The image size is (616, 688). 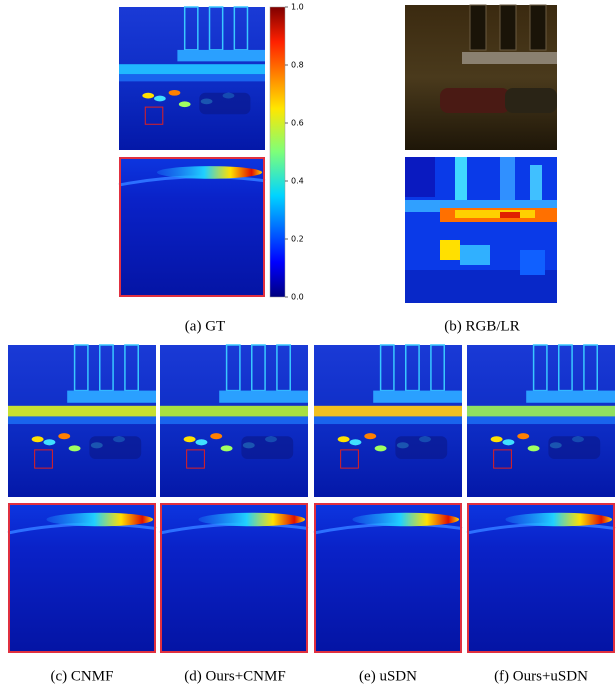 What do you see at coordinates (481, 77) in the screenshot?
I see `rgb-image` at bounding box center [481, 77].